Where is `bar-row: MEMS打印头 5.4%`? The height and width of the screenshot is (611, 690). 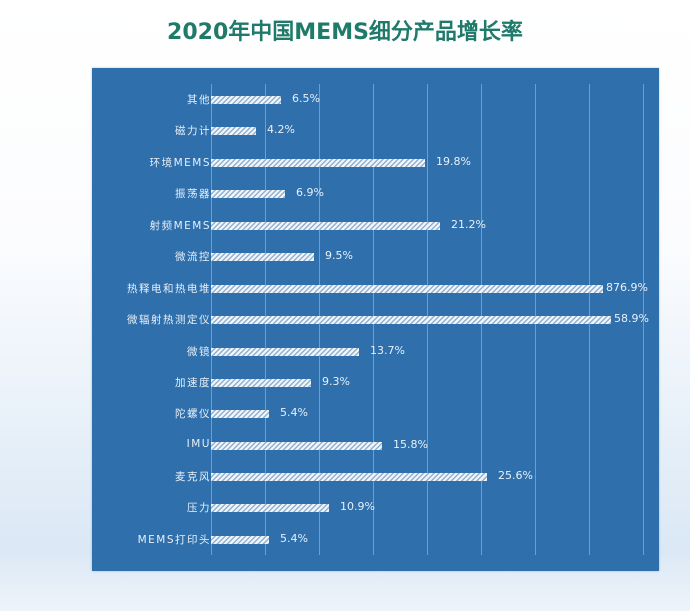
bar-row: MEMS打印头 5.4% is located at coordinates (375, 540).